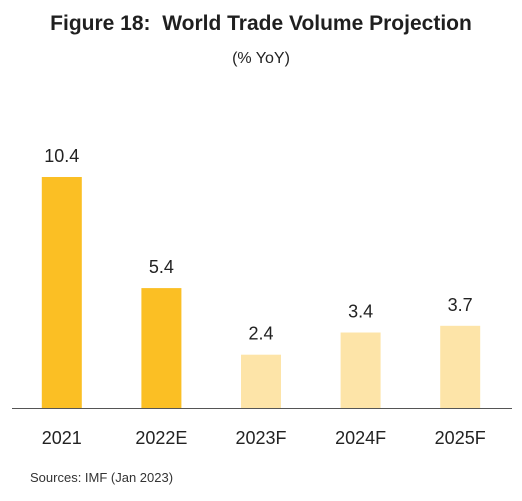 The height and width of the screenshot is (501, 522). I want to click on x-tick-label-2024F: 2024F, so click(360, 438).